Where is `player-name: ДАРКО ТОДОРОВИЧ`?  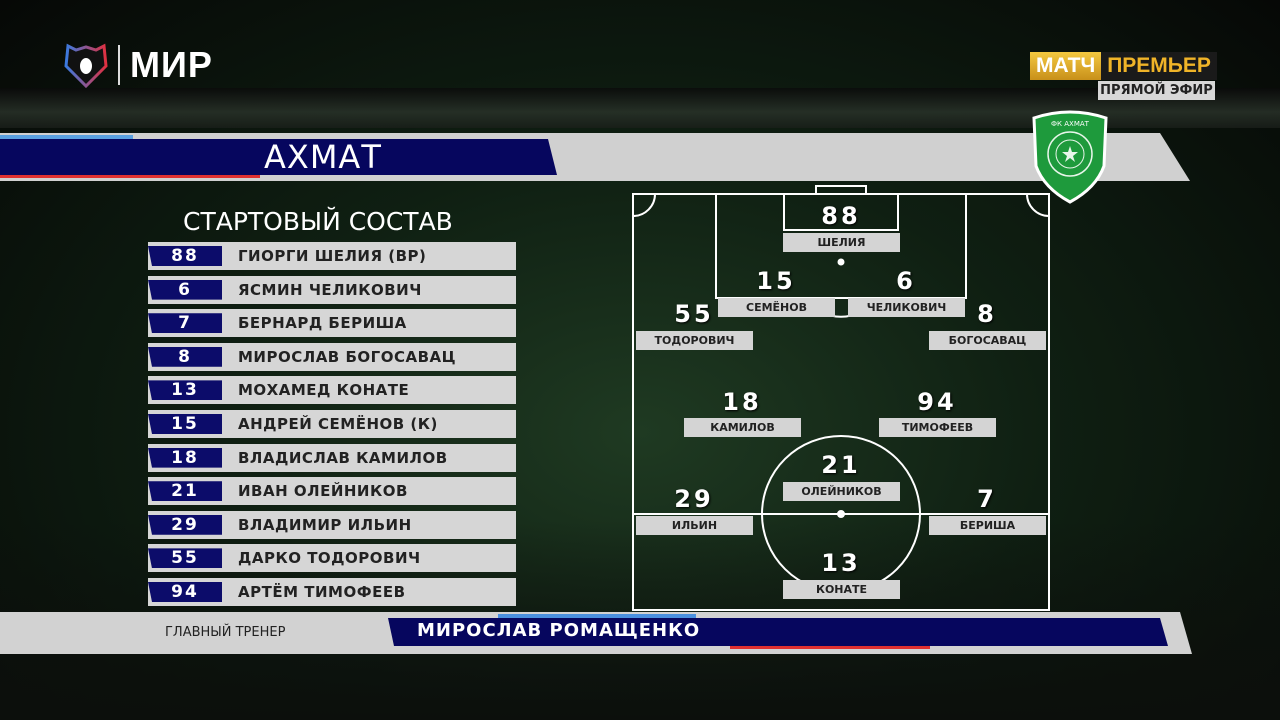 player-name: ДАРКО ТОДОРОВИЧ is located at coordinates (329, 558).